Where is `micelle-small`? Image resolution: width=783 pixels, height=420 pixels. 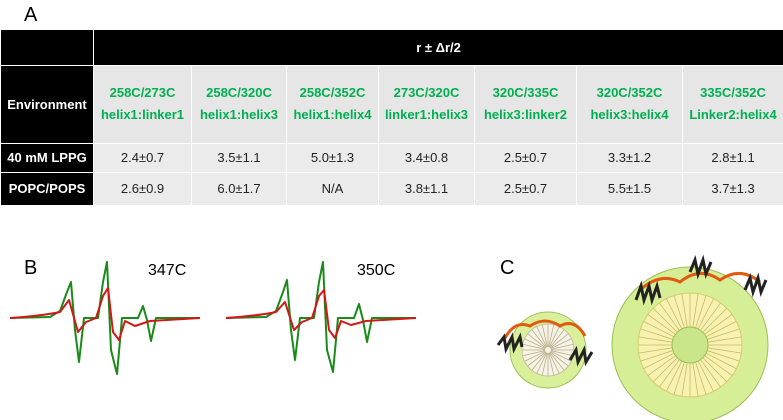 micelle-small is located at coordinates (545, 350).